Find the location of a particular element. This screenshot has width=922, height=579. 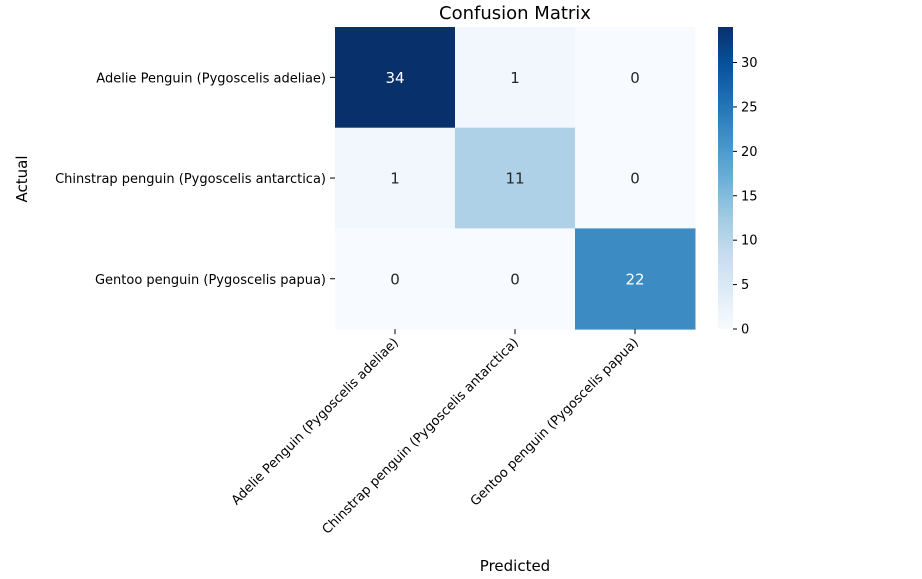

cell-annotation: 11 is located at coordinates (514, 179).